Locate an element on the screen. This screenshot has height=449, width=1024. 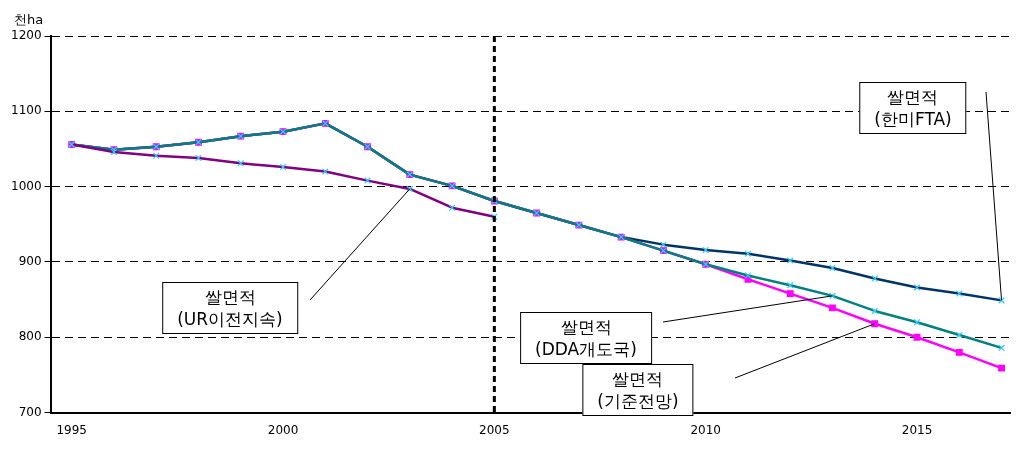
y-tick-label: 700 is located at coordinates (30, 411).